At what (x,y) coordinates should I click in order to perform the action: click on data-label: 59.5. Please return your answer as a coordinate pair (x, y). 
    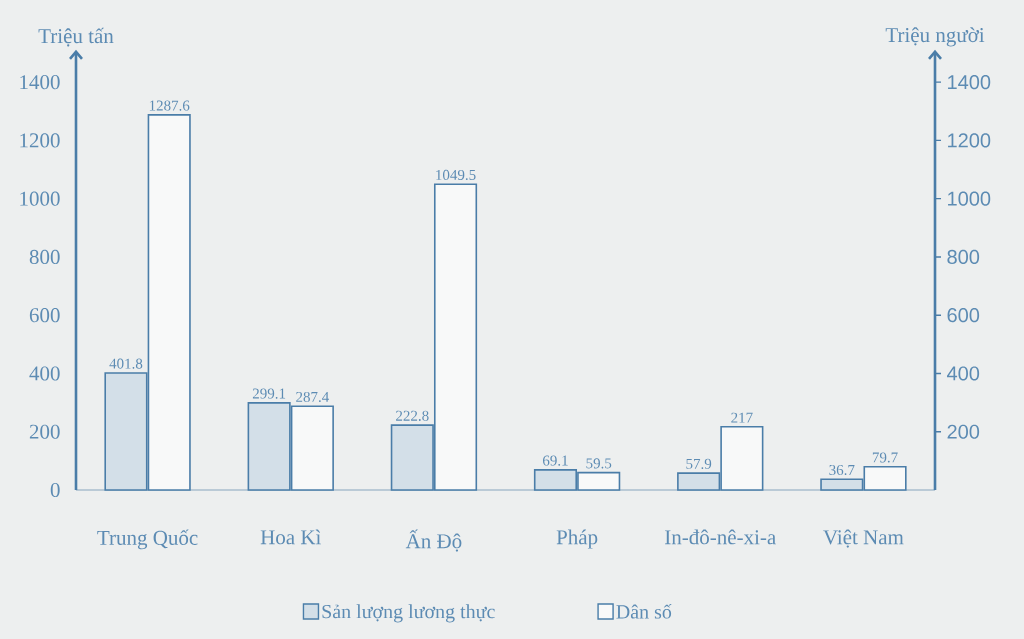
    Looking at the image, I should click on (599, 463).